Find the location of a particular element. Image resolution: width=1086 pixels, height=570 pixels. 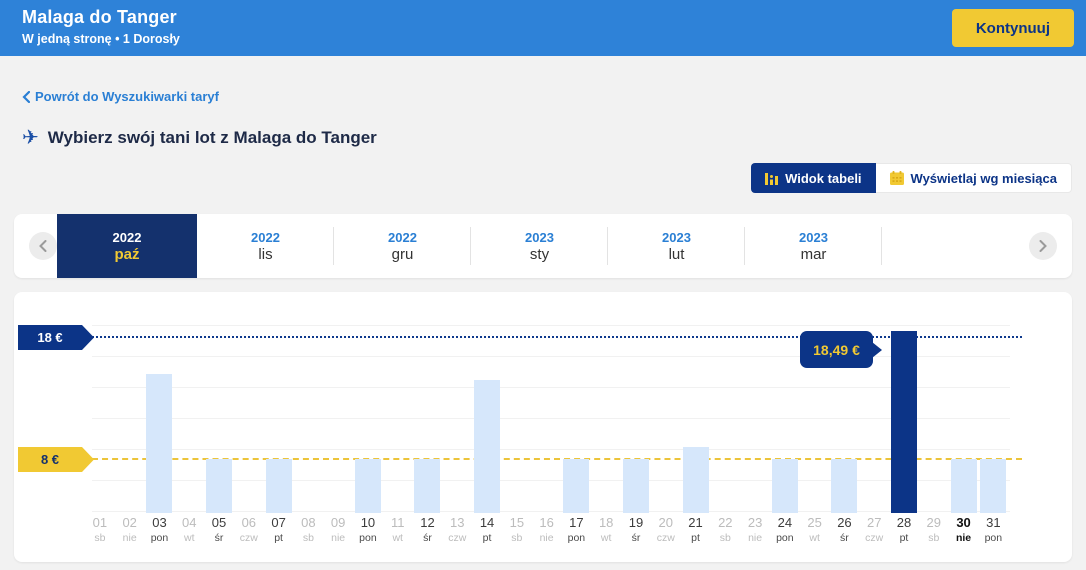

day-number: 17 is located at coordinates (576, 522).